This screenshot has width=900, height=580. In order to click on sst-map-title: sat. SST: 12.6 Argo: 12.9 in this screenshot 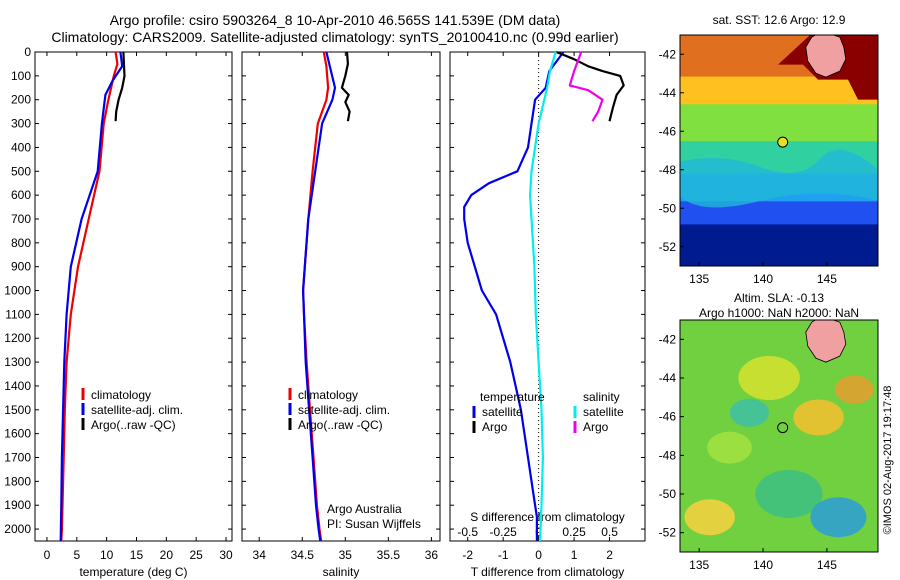, I will do `click(779, 20)`.